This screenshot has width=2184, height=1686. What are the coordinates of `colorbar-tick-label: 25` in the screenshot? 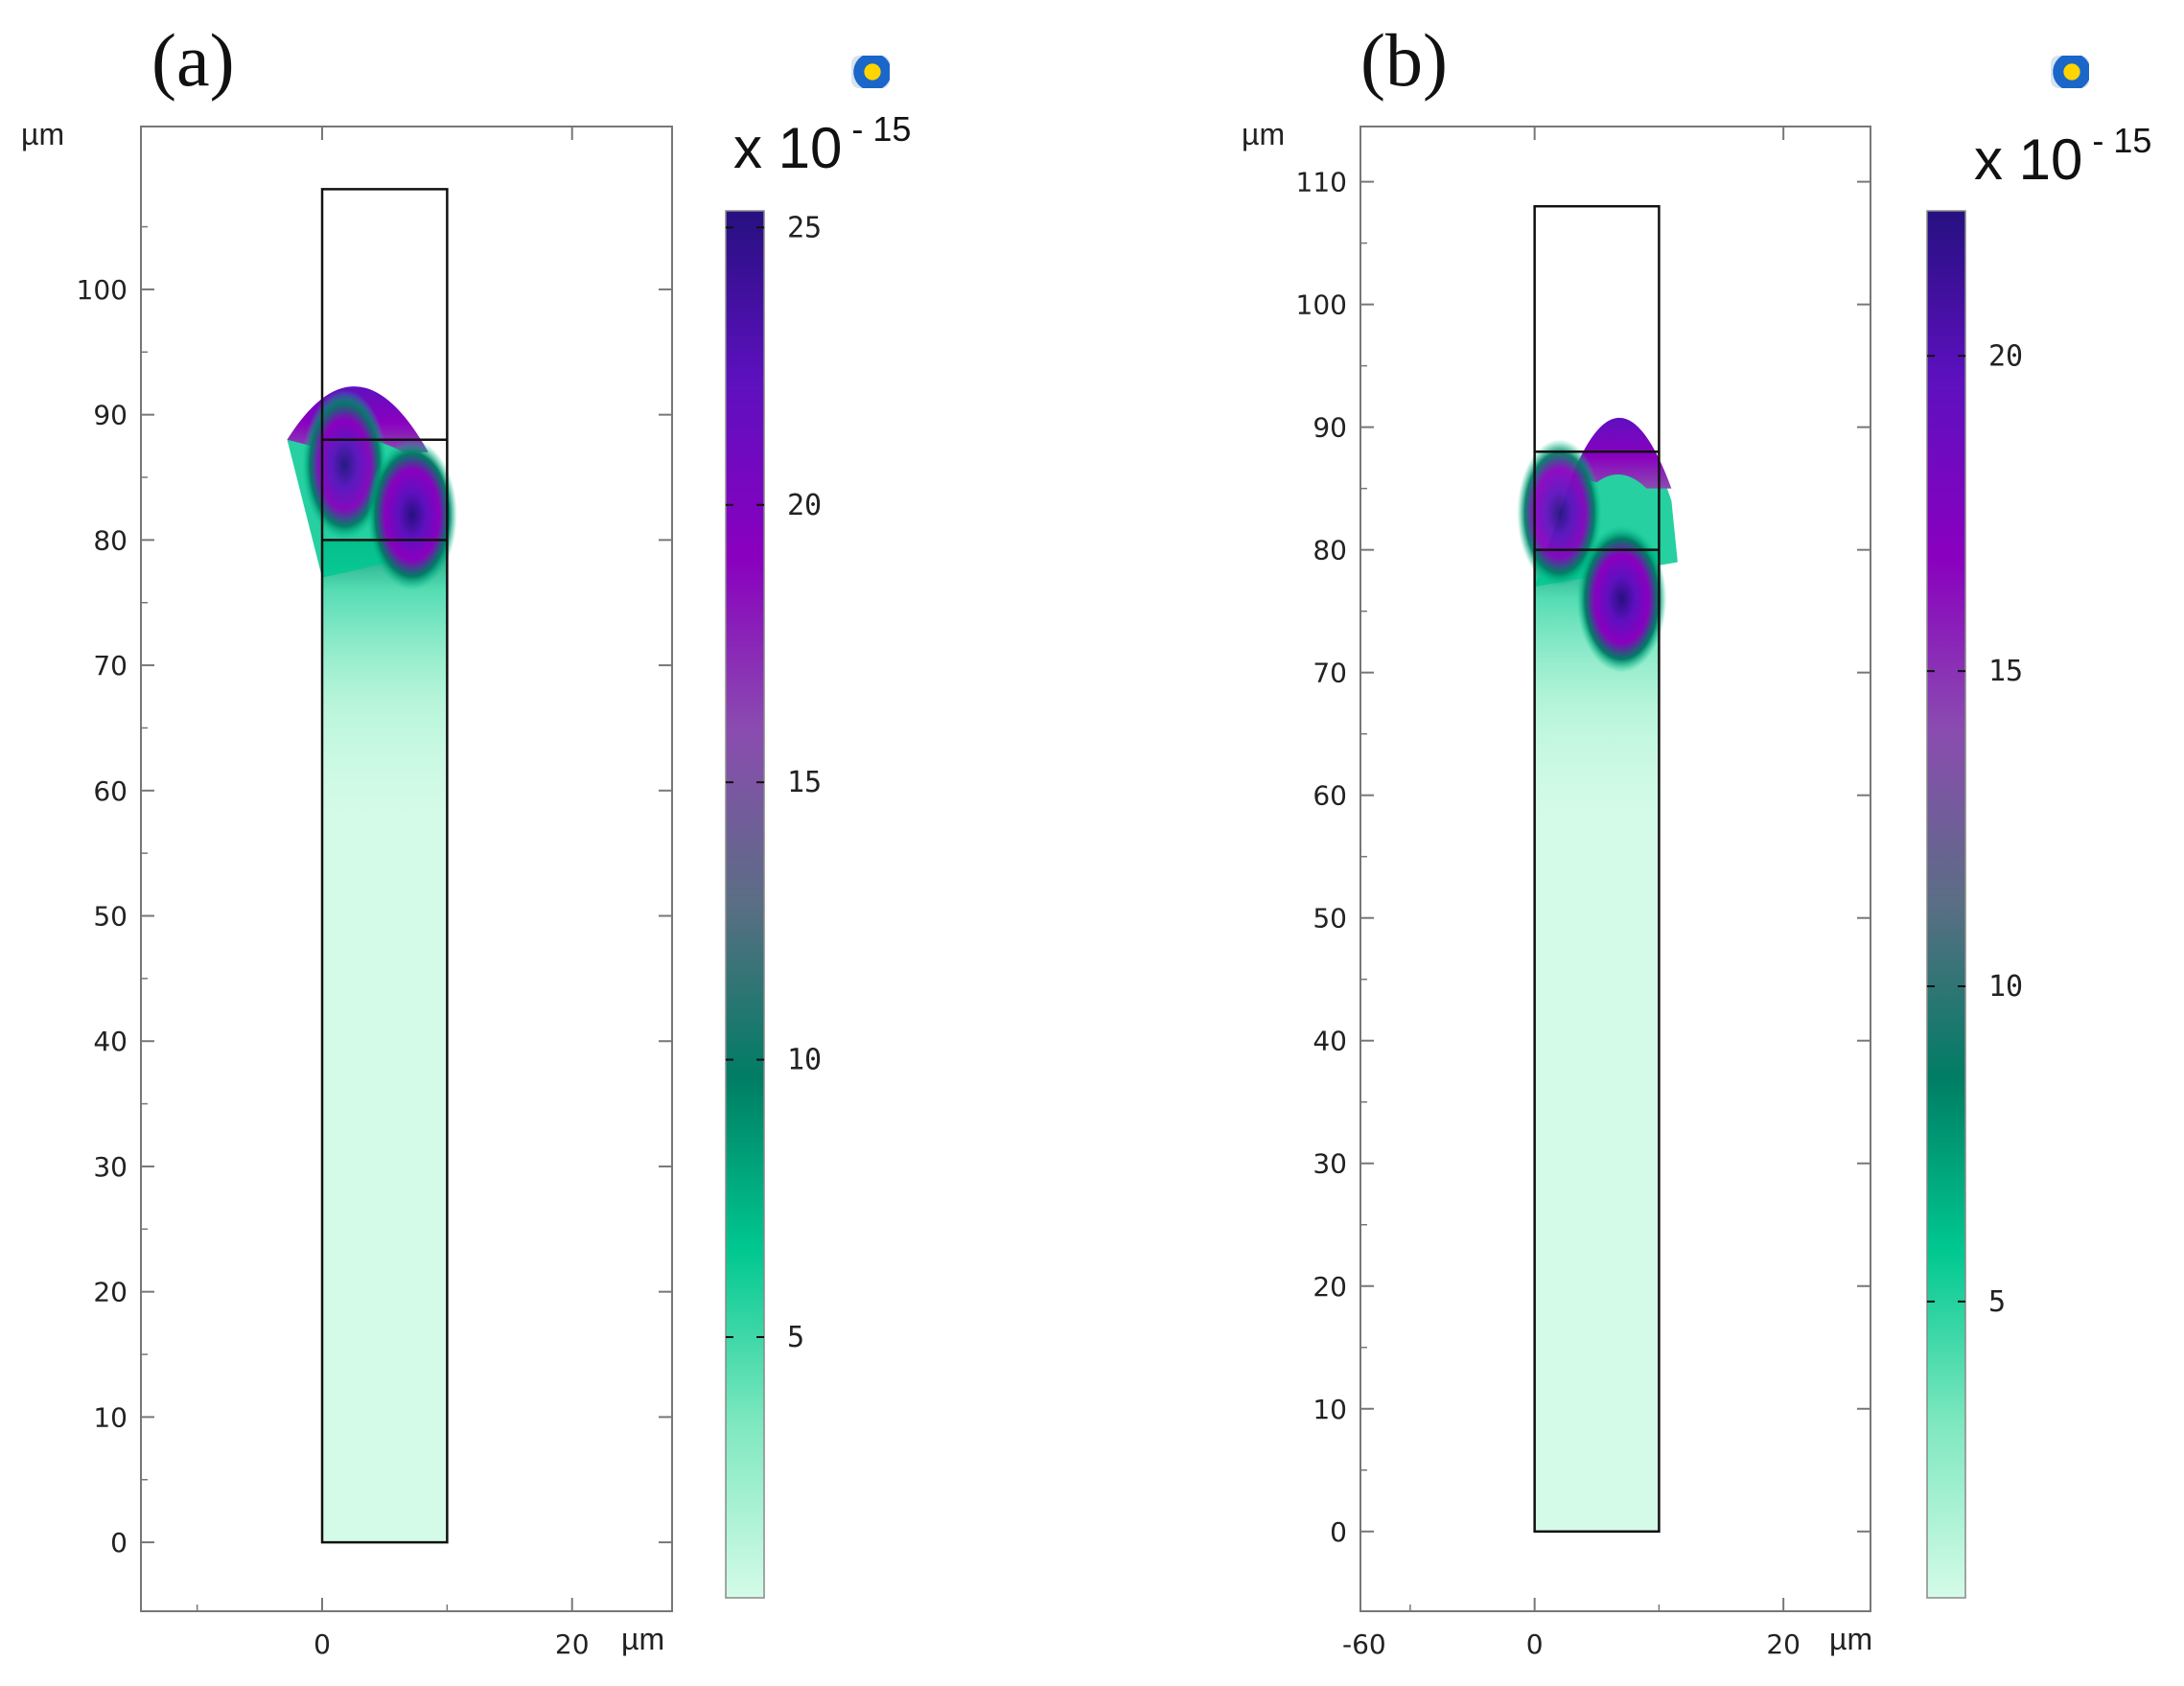 It's located at (804, 227).